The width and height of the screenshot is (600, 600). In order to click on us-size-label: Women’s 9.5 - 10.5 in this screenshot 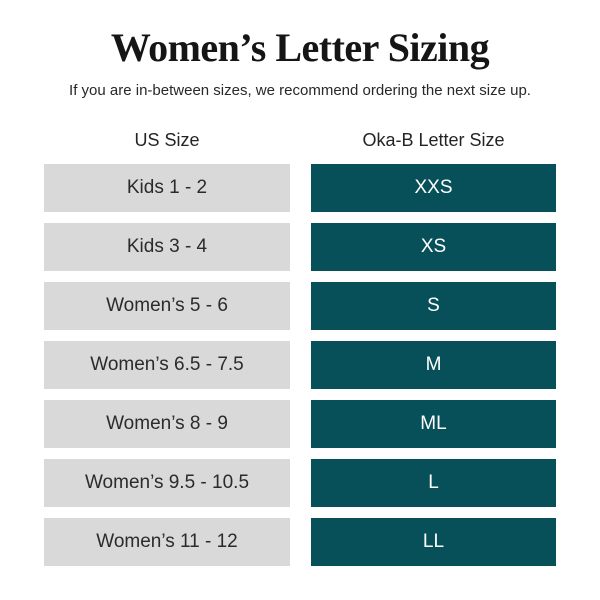, I will do `click(167, 482)`.